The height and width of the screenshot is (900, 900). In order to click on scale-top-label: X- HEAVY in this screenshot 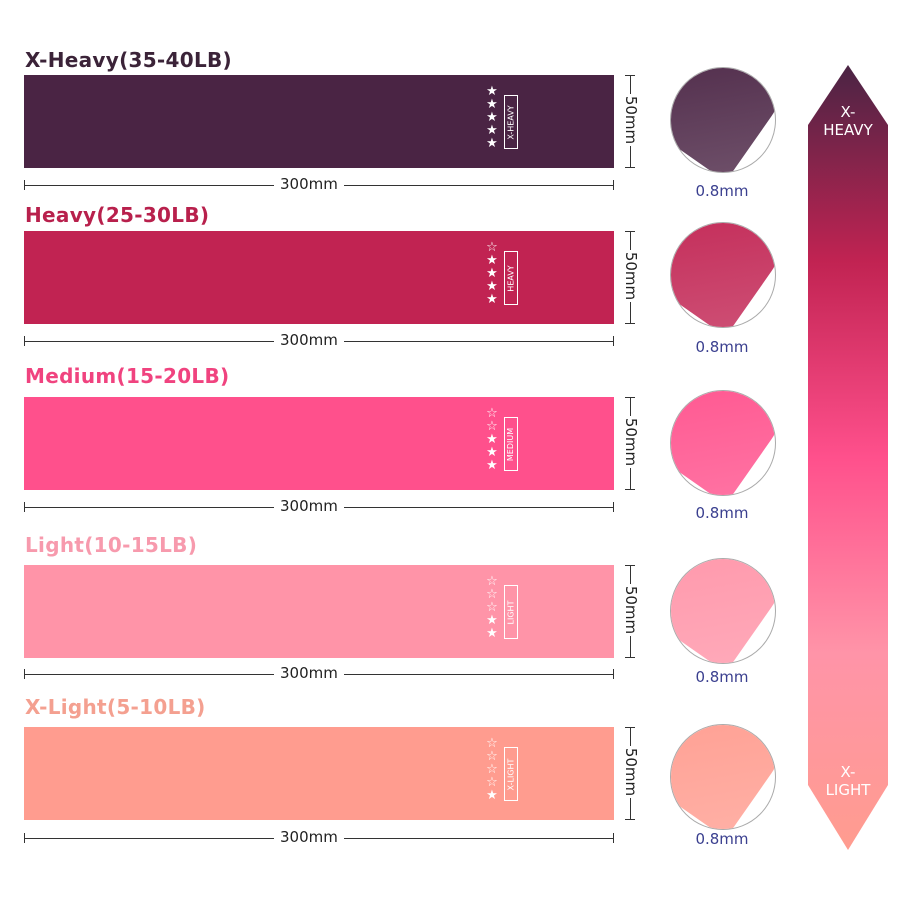, I will do `click(848, 121)`.